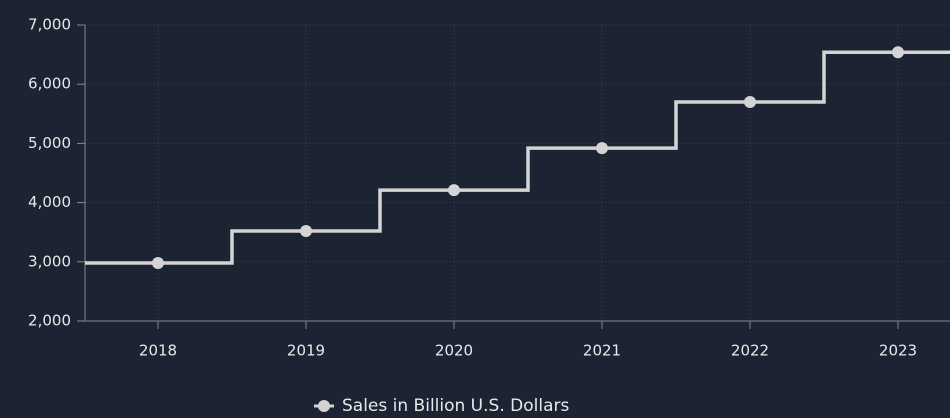 Image resolution: width=950 pixels, height=418 pixels. What do you see at coordinates (454, 351) in the screenshot?
I see `x-tick-label: 2020` at bounding box center [454, 351].